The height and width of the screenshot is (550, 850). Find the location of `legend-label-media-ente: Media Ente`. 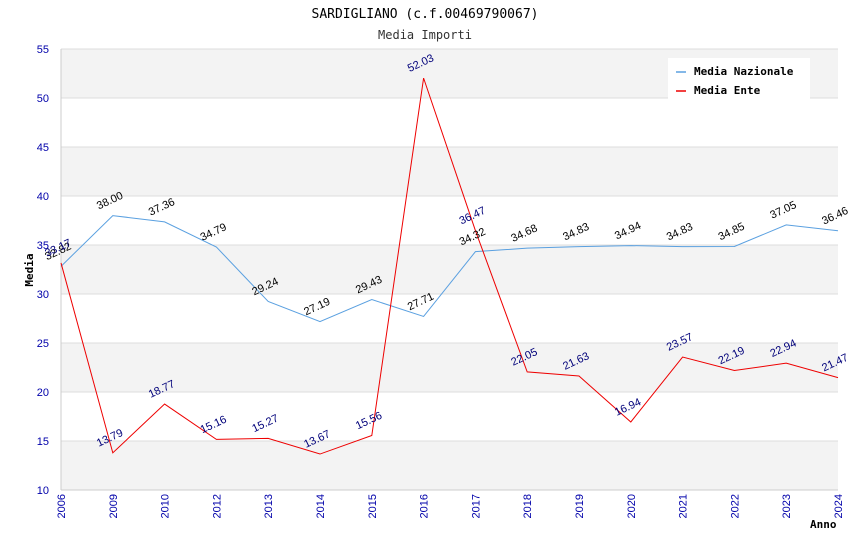

legend-label-media-ente: Media Ente is located at coordinates (727, 90).